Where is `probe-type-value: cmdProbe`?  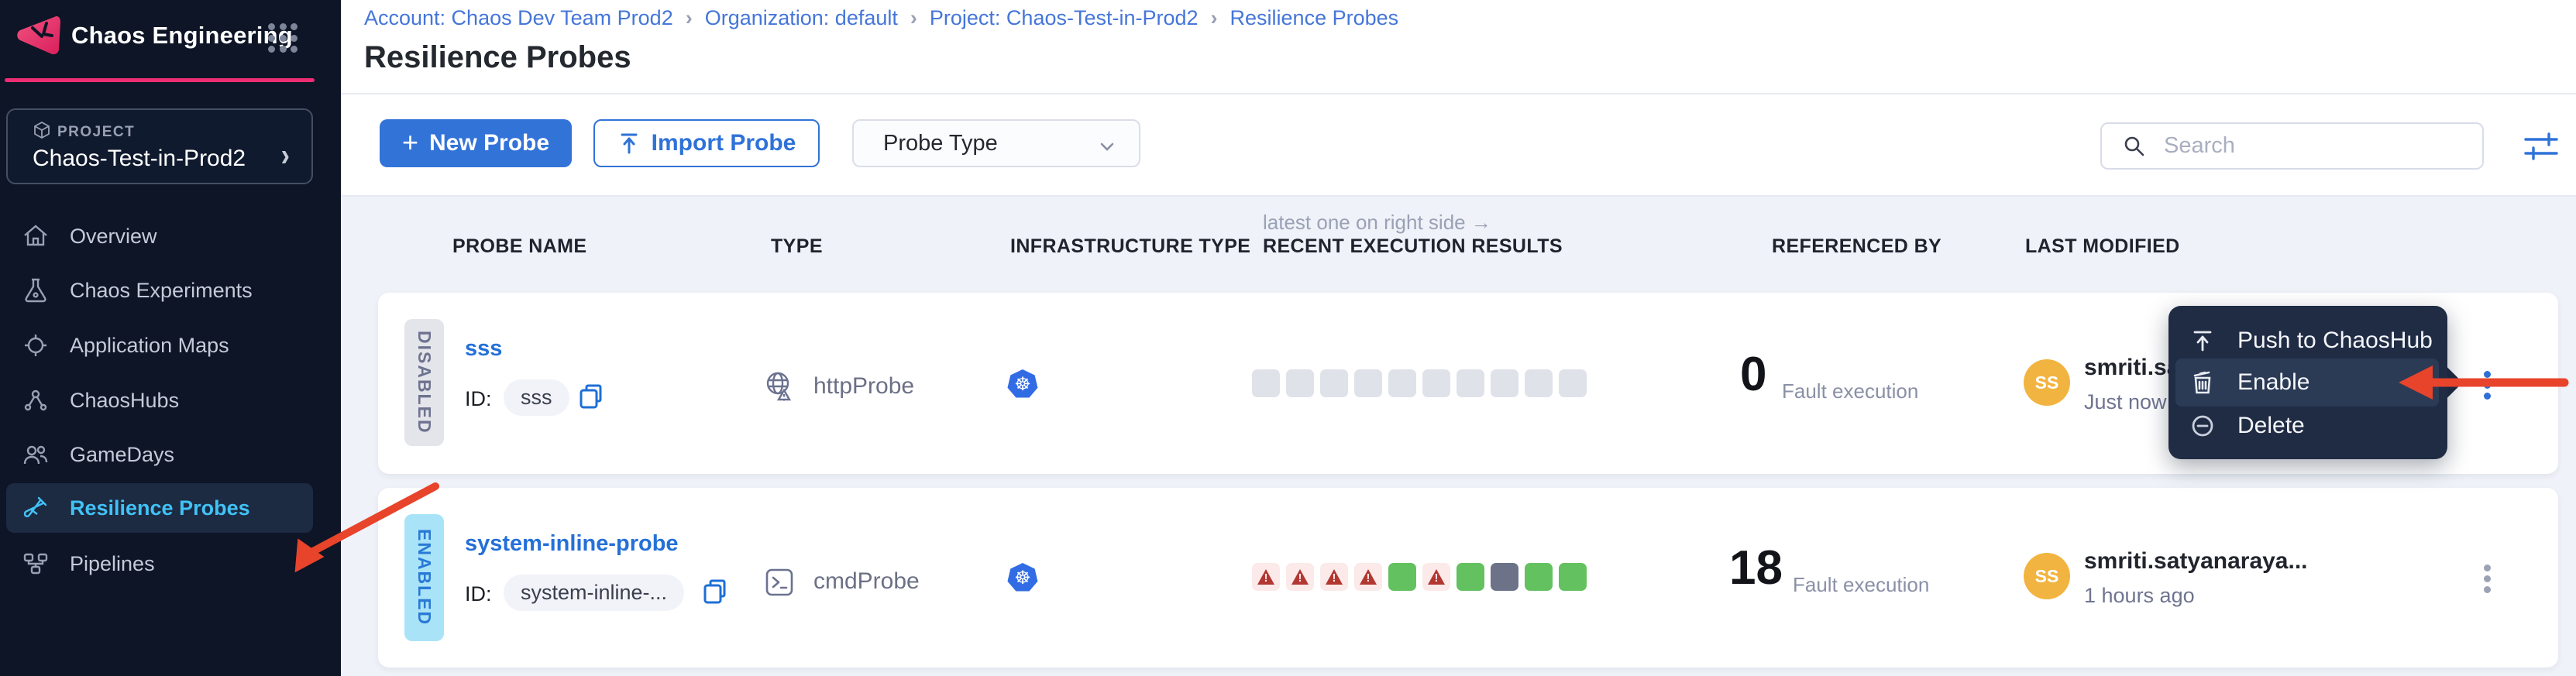 probe-type-value: cmdProbe is located at coordinates (866, 581).